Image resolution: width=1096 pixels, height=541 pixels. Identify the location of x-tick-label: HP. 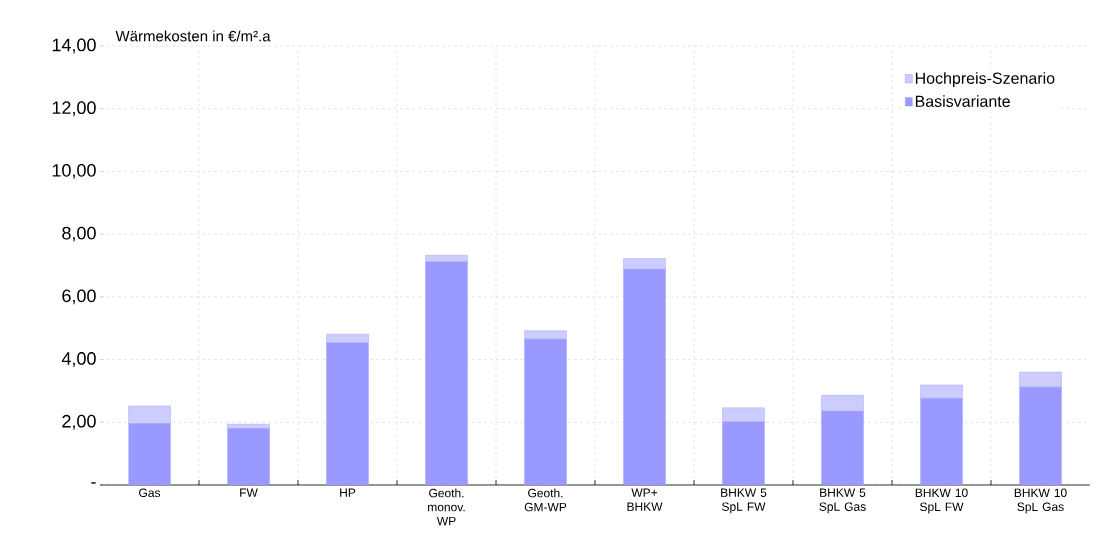
(348, 492).